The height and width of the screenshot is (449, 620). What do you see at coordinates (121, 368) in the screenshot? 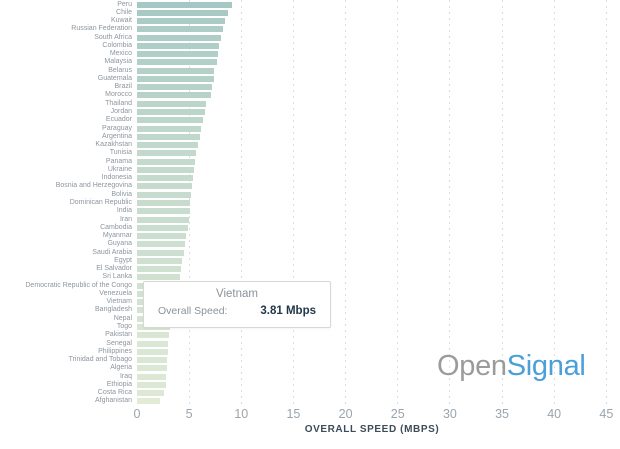
I see `country-label: Algeria` at bounding box center [121, 368].